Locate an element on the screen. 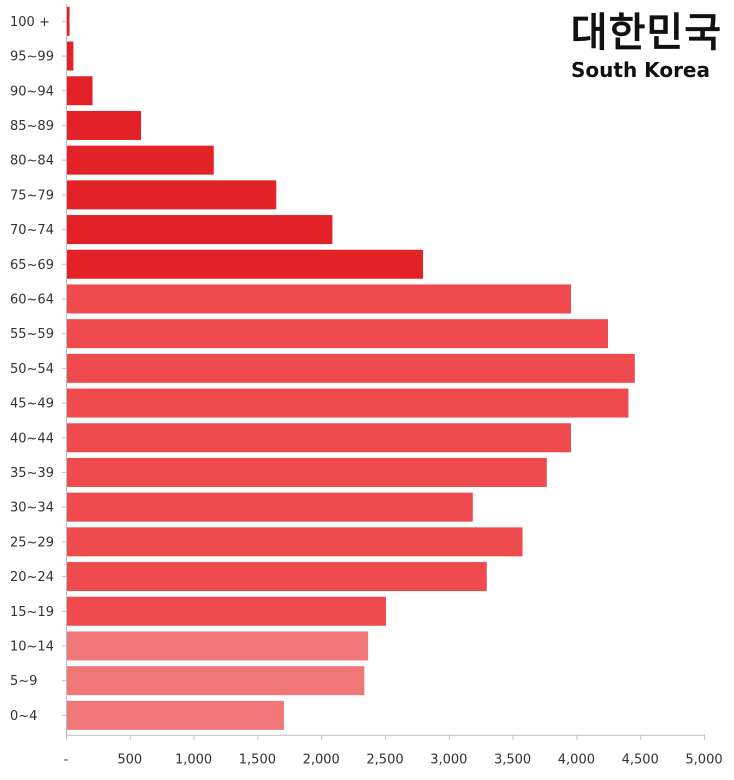  y-tick-label: 20~24 is located at coordinates (32, 577).